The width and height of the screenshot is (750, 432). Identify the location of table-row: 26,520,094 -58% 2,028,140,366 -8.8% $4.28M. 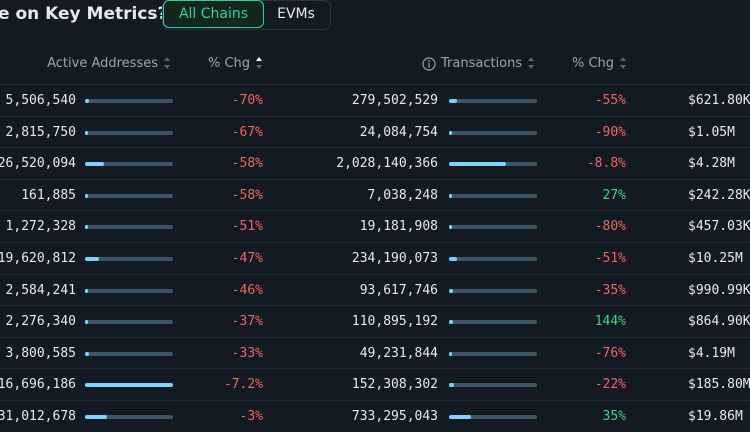
(375, 163).